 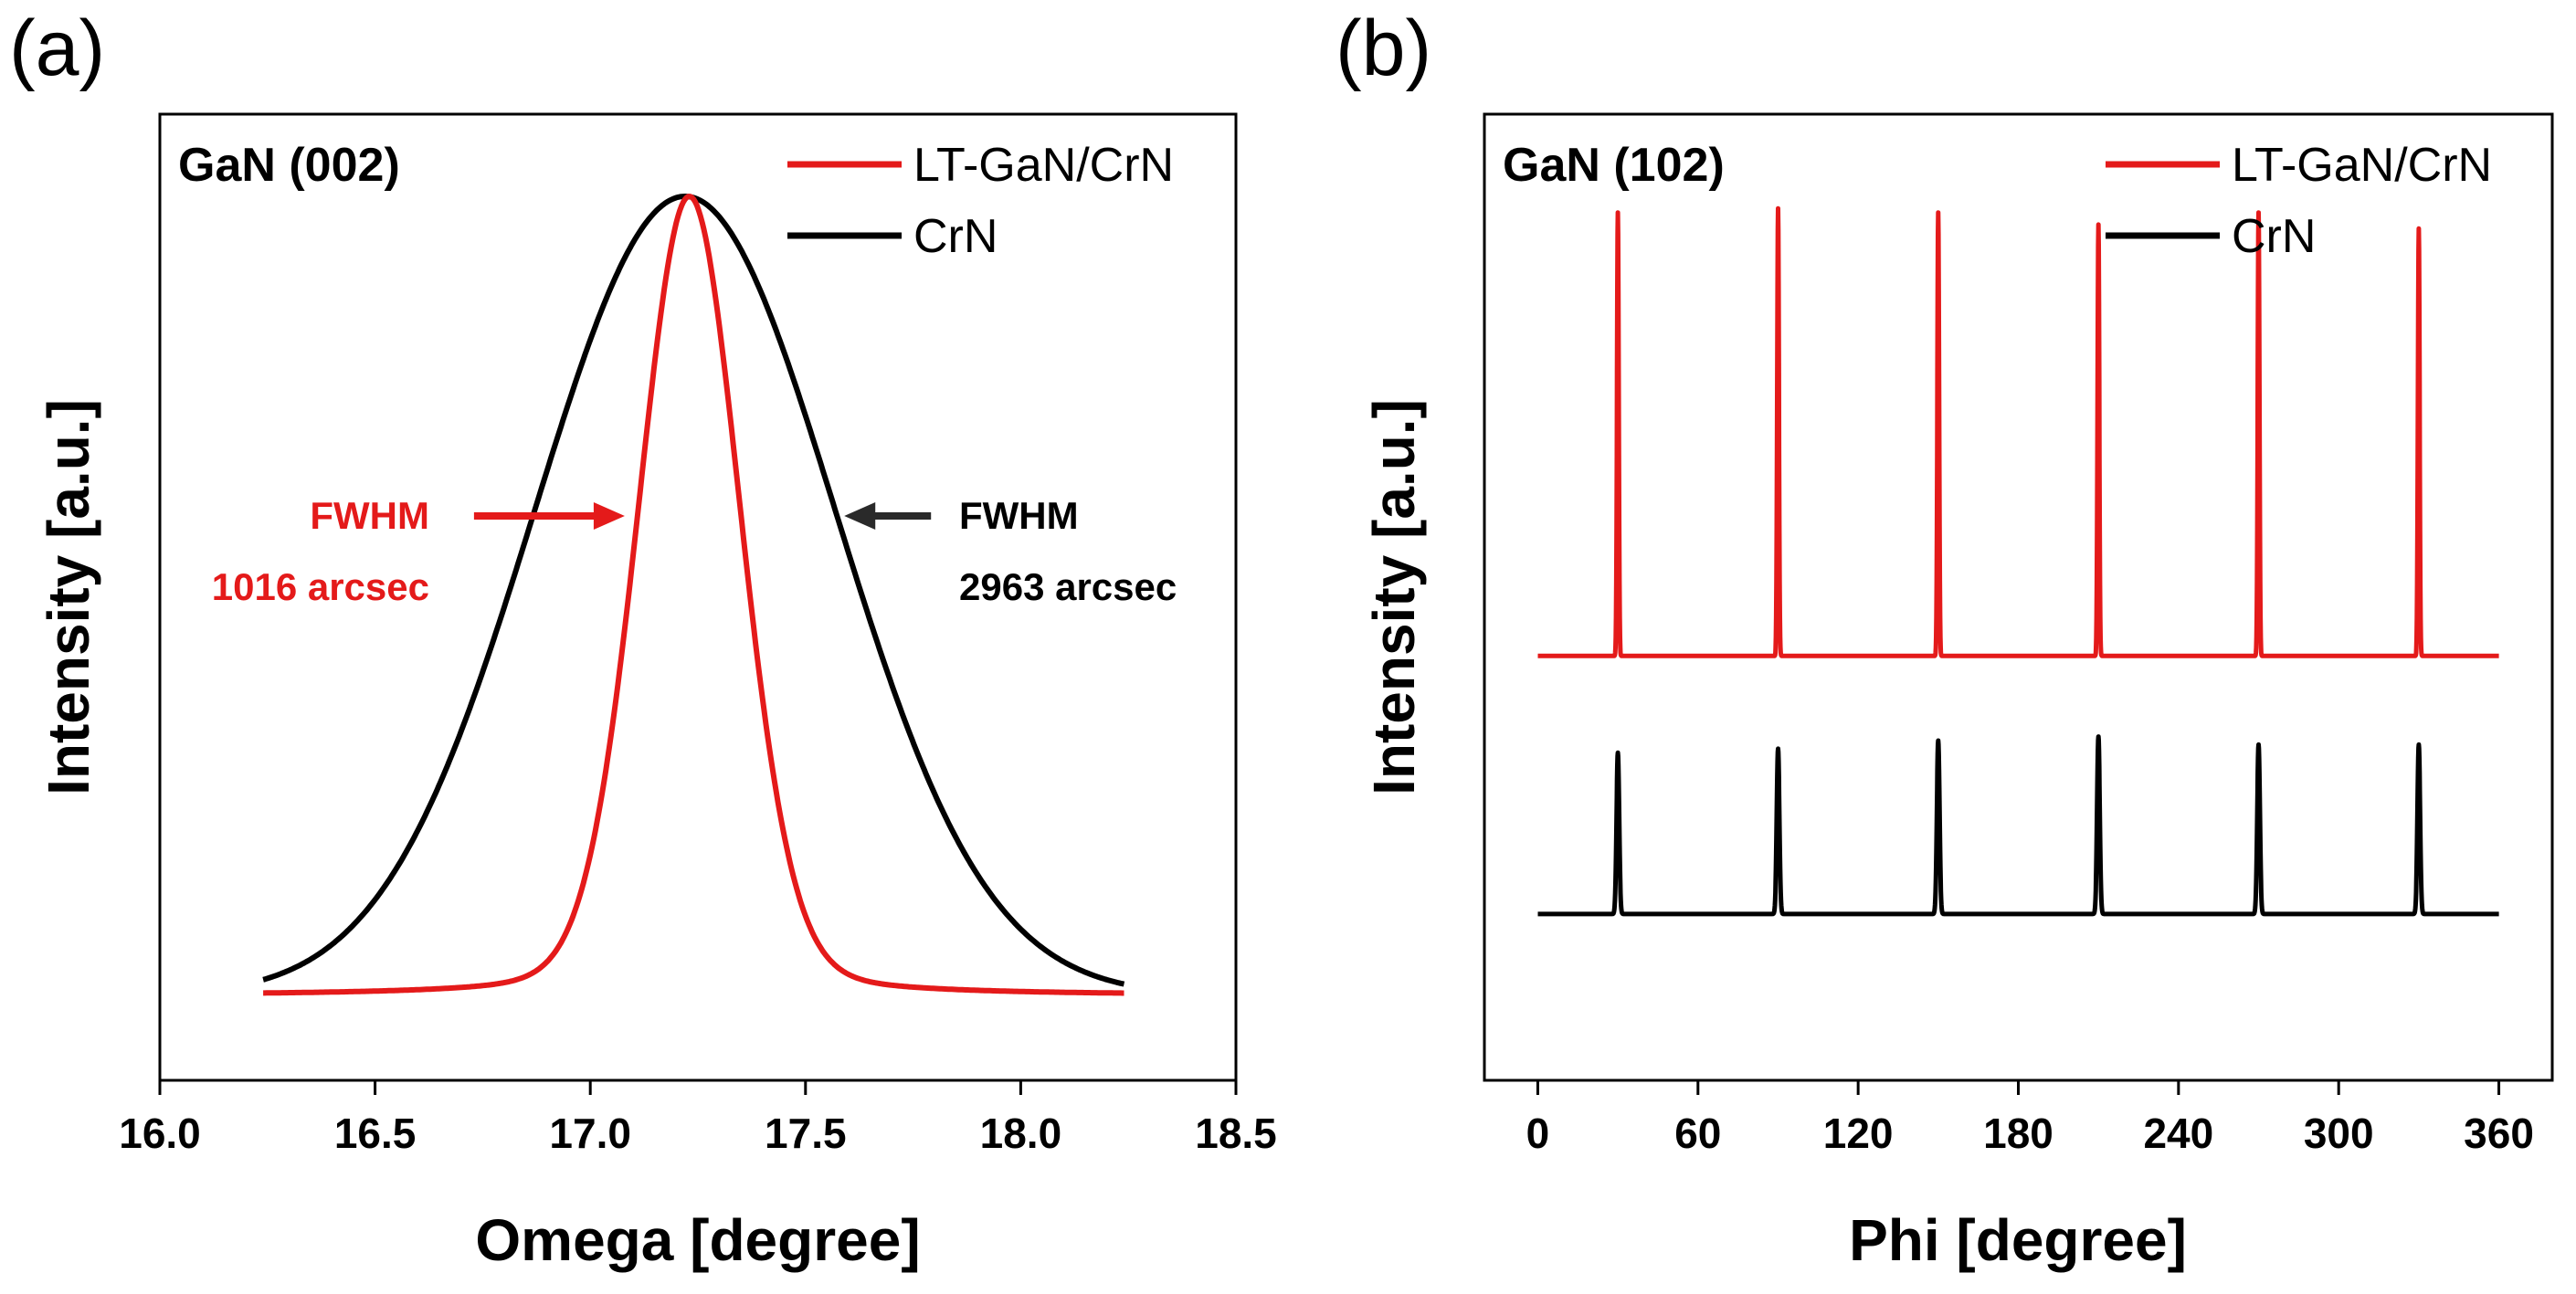 What do you see at coordinates (2019, 431) in the screenshot?
I see `panel-b-lt-gan-crn-curve` at bounding box center [2019, 431].